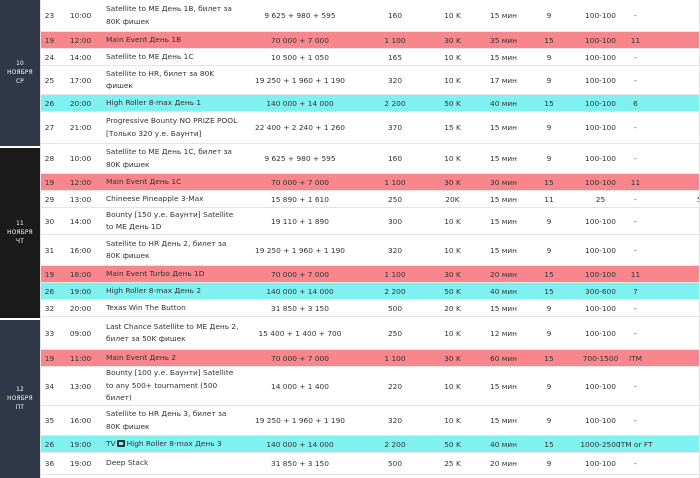 The width and height of the screenshot is (700, 478). I want to click on guarantee: 320, so click(395, 250).